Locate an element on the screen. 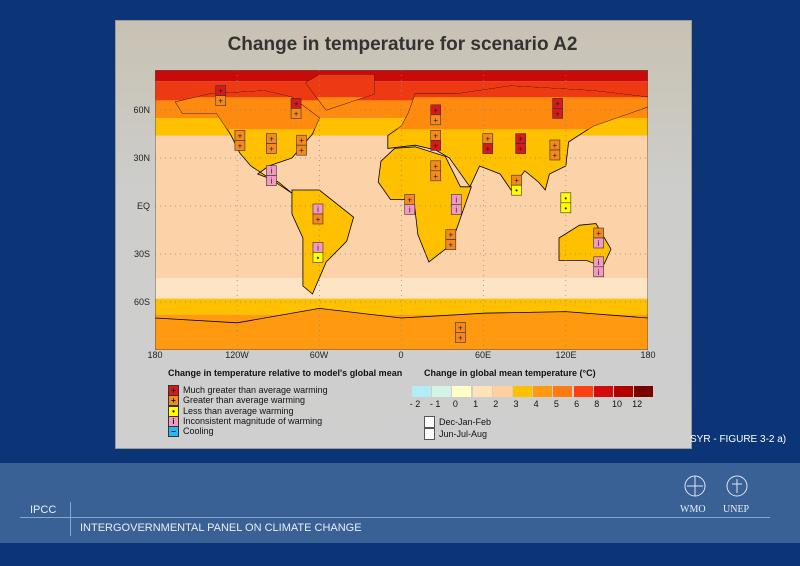 The width and height of the screenshot is (800, 566). region-marker: •• is located at coordinates (566, 203).